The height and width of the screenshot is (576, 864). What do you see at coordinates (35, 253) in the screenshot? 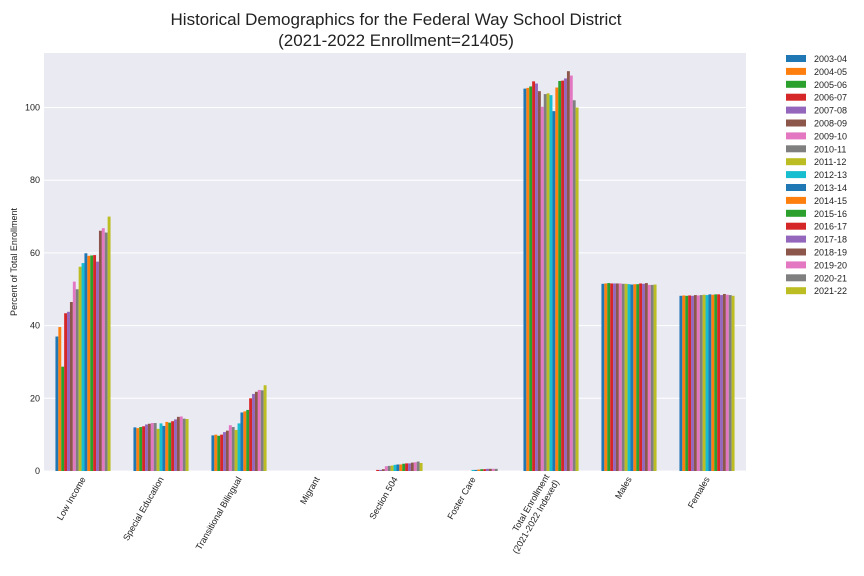
I see `y-tick-label: 60` at bounding box center [35, 253].